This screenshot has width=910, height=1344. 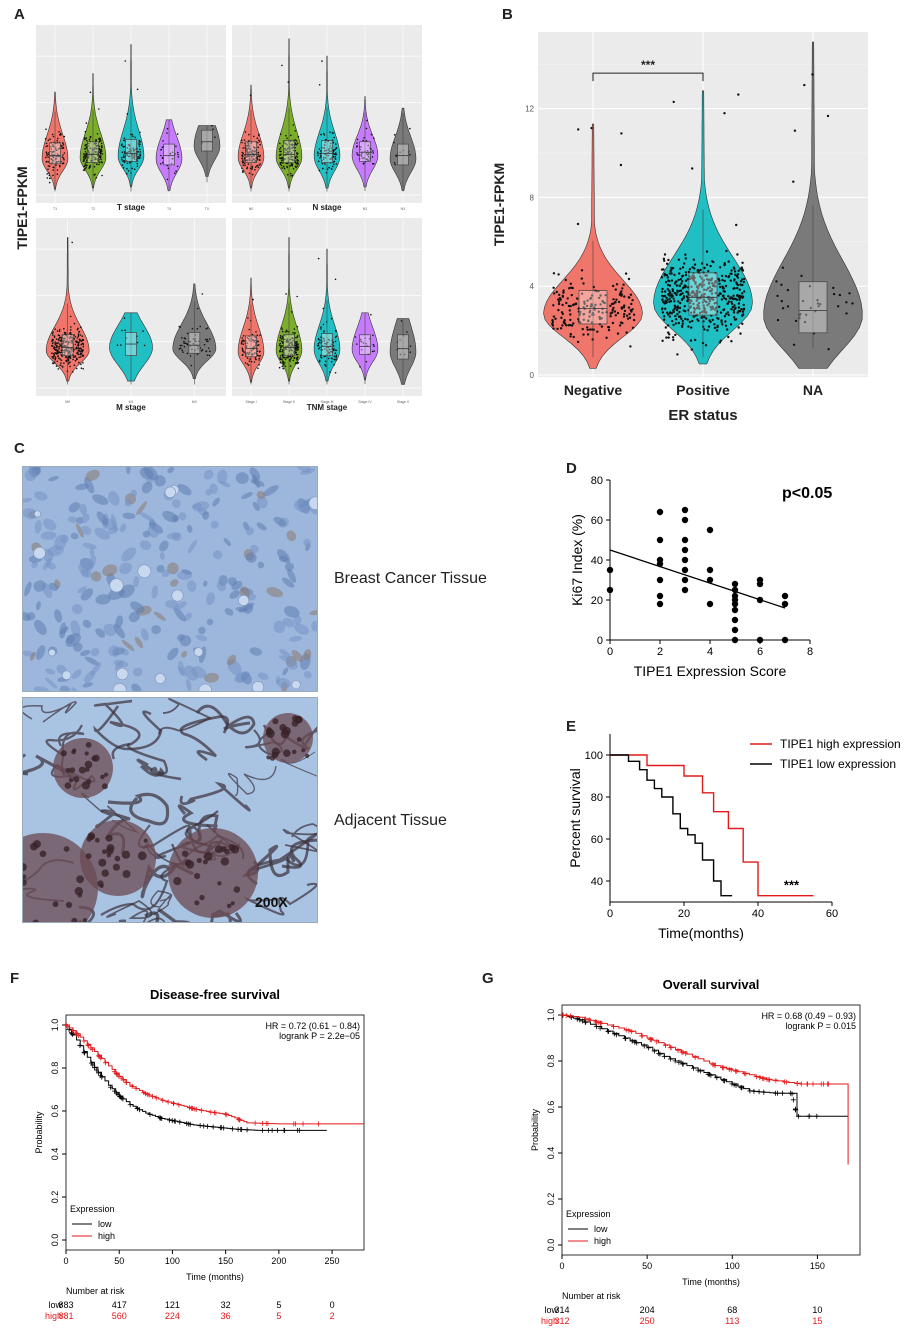 What do you see at coordinates (106, 1236) in the screenshot?
I see `panel-f-legend-label: high` at bounding box center [106, 1236].